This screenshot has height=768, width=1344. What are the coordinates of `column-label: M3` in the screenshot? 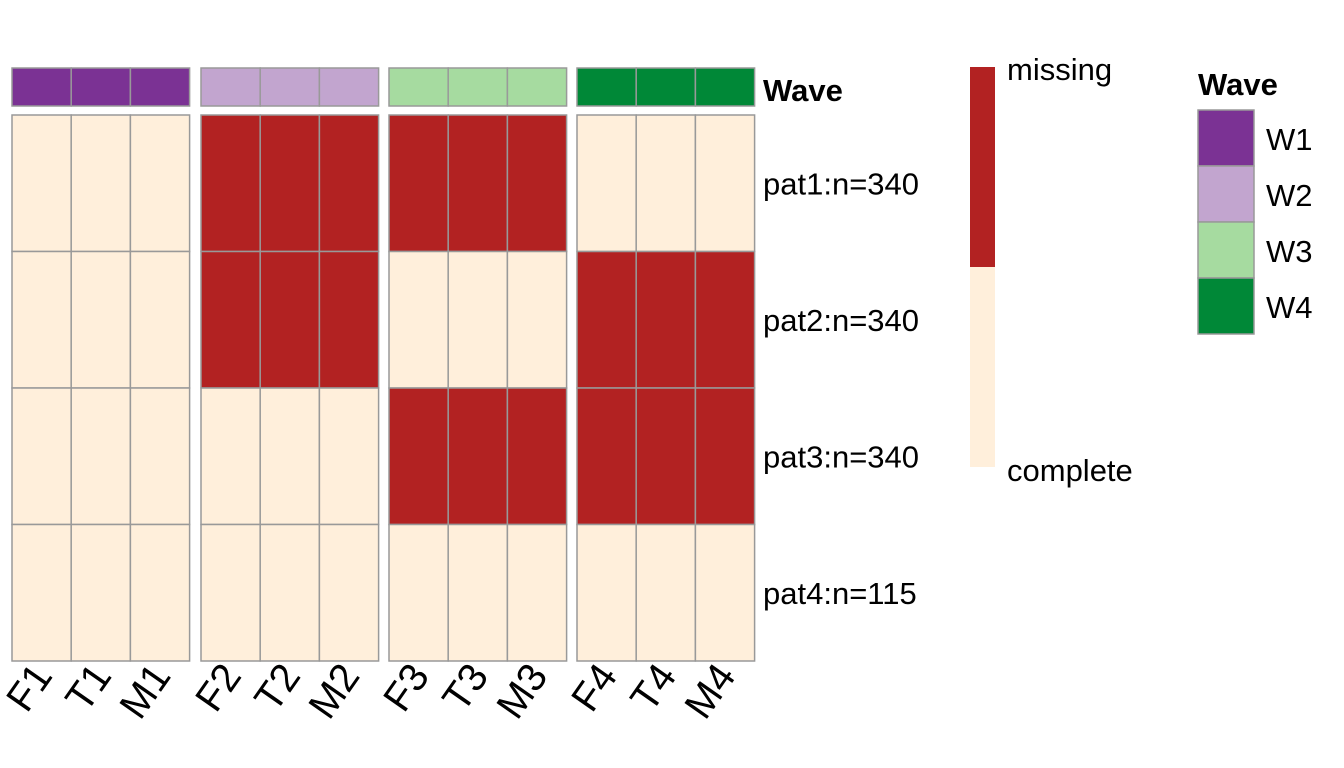 It's located at (522, 691).